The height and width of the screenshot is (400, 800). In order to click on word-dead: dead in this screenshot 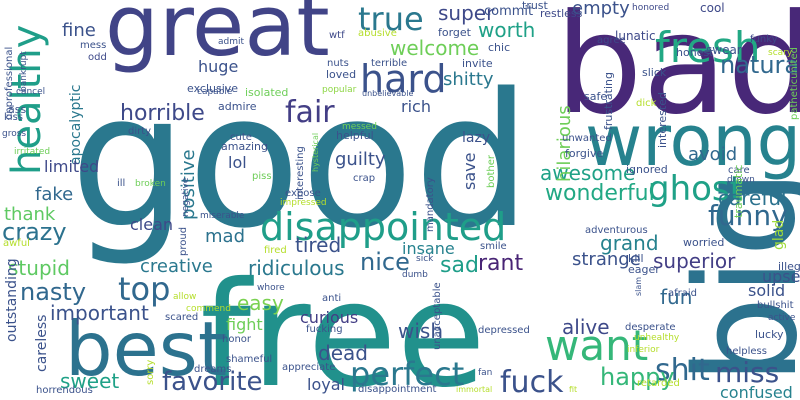, I will do `click(343, 353)`.